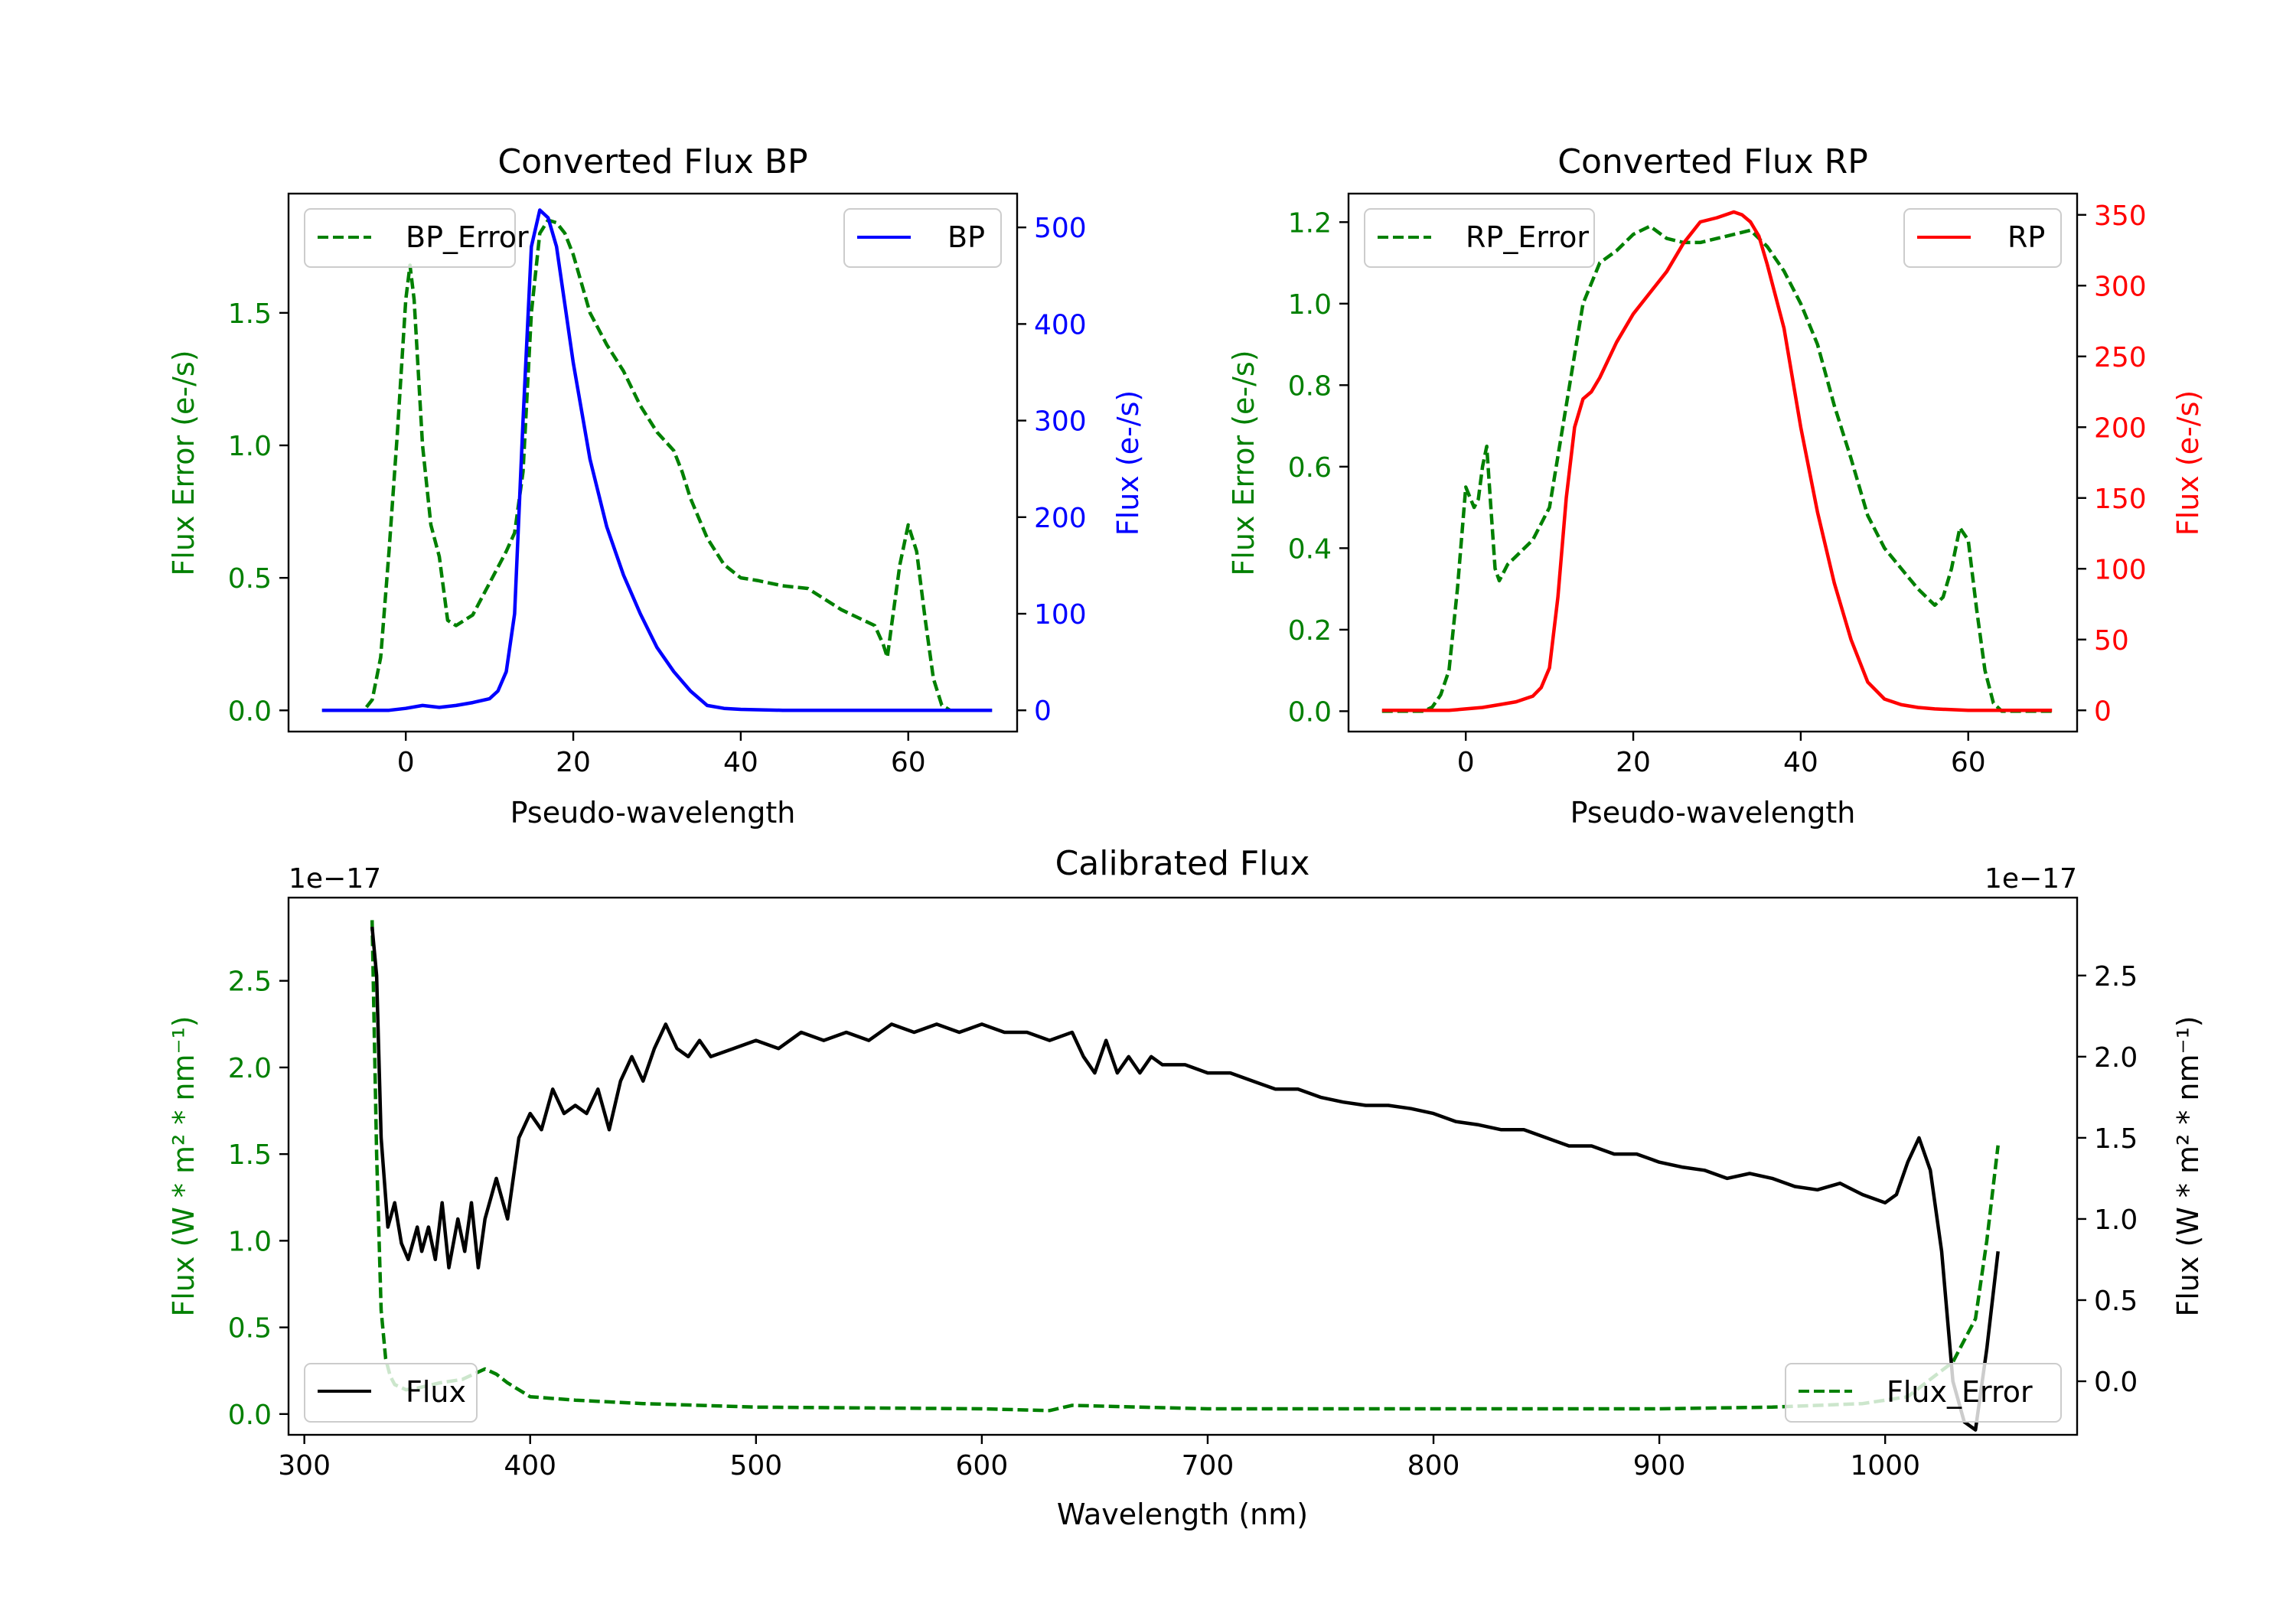 The image size is (2296, 1607). What do you see at coordinates (1060, 228) in the screenshot?
I see `bp-right-tick-label: 500` at bounding box center [1060, 228].